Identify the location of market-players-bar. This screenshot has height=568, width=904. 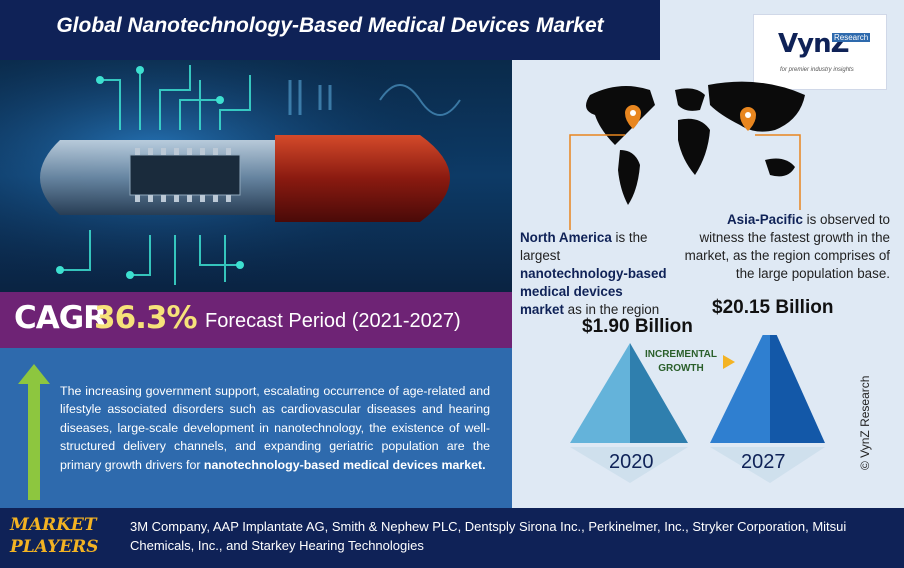
(452, 538).